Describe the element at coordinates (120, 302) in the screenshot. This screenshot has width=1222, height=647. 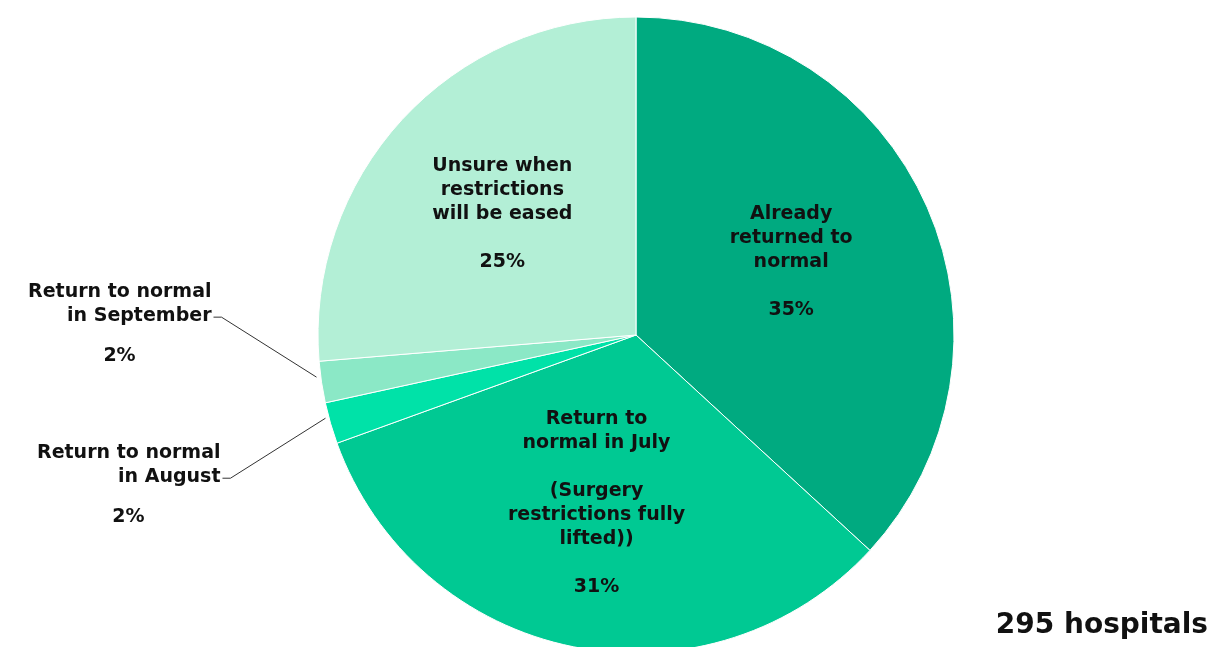
I see `slice-label: Return to normal in September` at that location.